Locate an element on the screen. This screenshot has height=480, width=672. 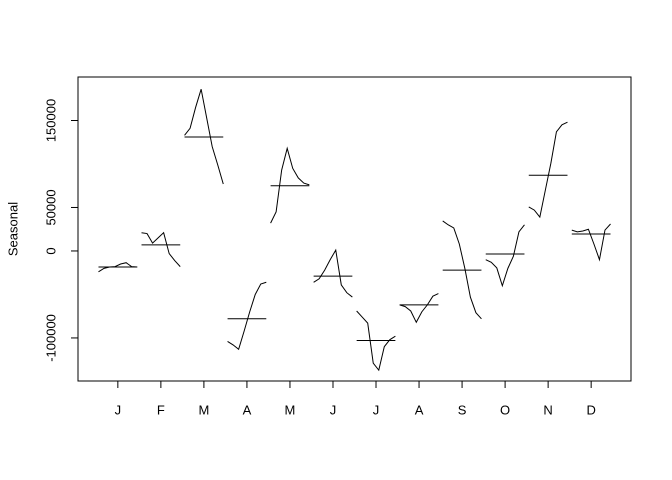
x-tick-label: F is located at coordinates (161, 409).